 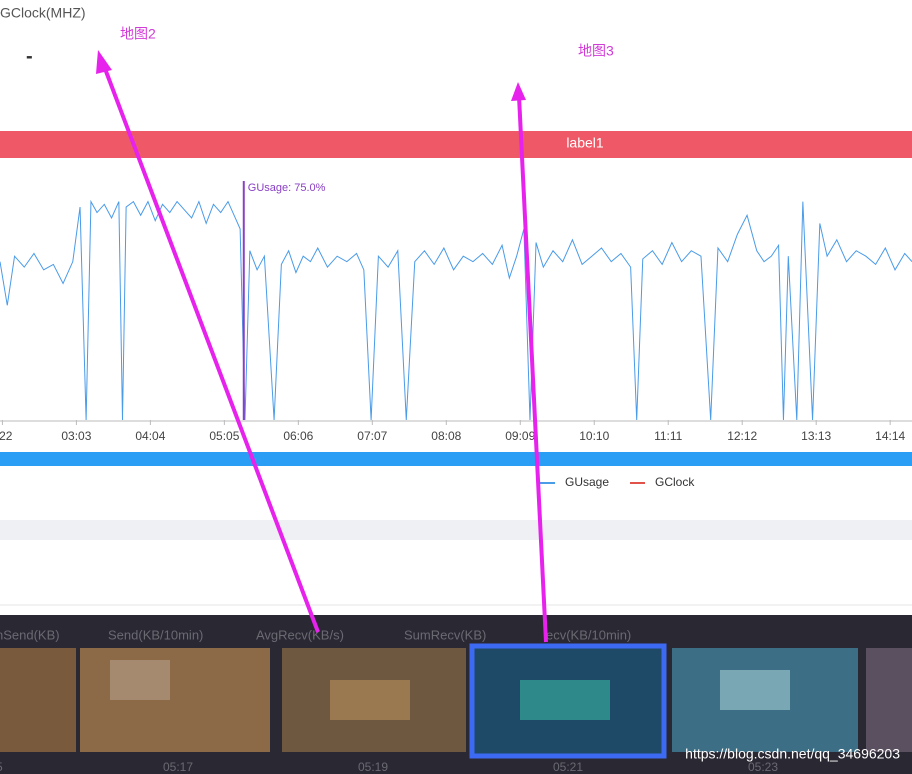 I want to click on scrollbar, so click(x=456, y=459).